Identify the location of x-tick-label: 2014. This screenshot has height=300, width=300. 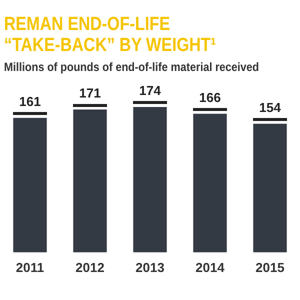
(211, 267).